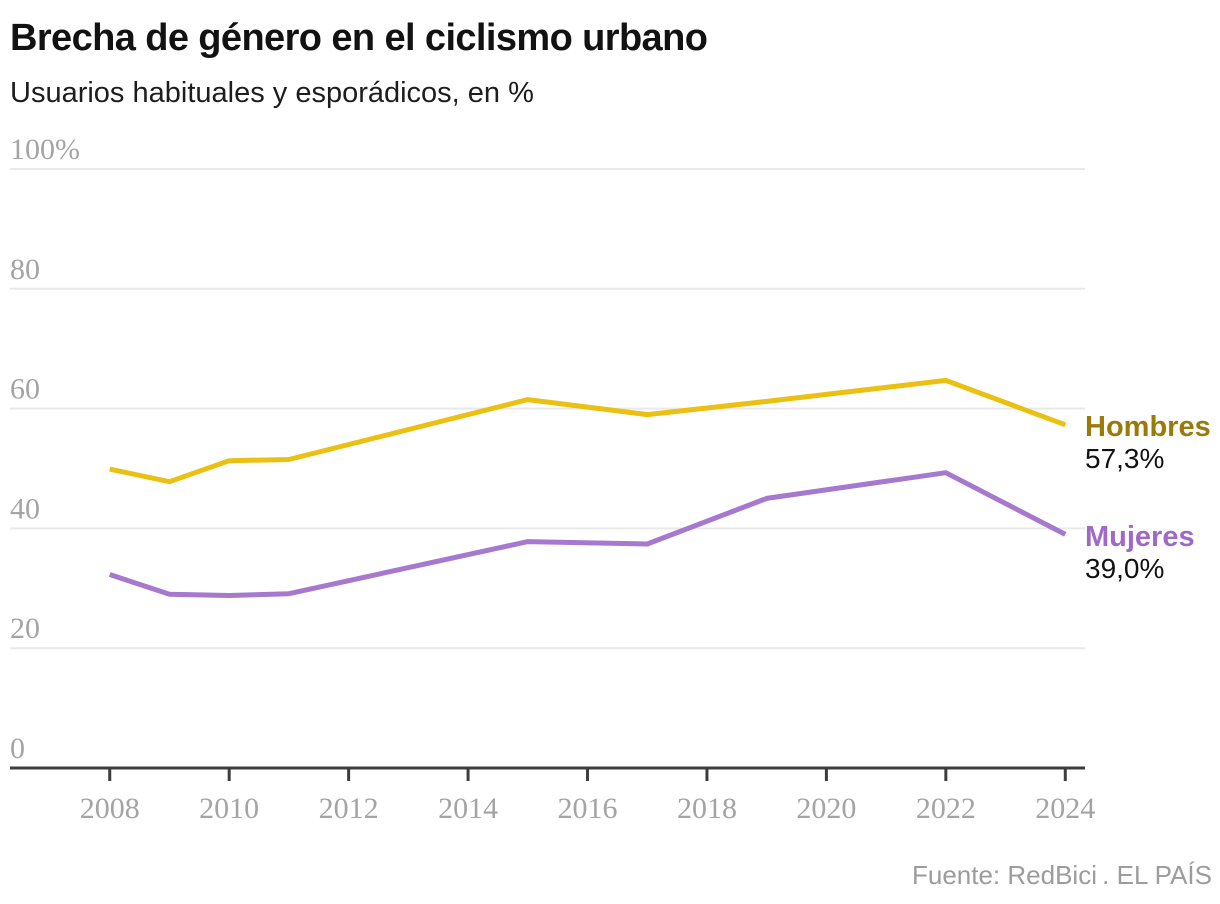 The width and height of the screenshot is (1220, 904). I want to click on y-tick-label: 20, so click(25, 628).